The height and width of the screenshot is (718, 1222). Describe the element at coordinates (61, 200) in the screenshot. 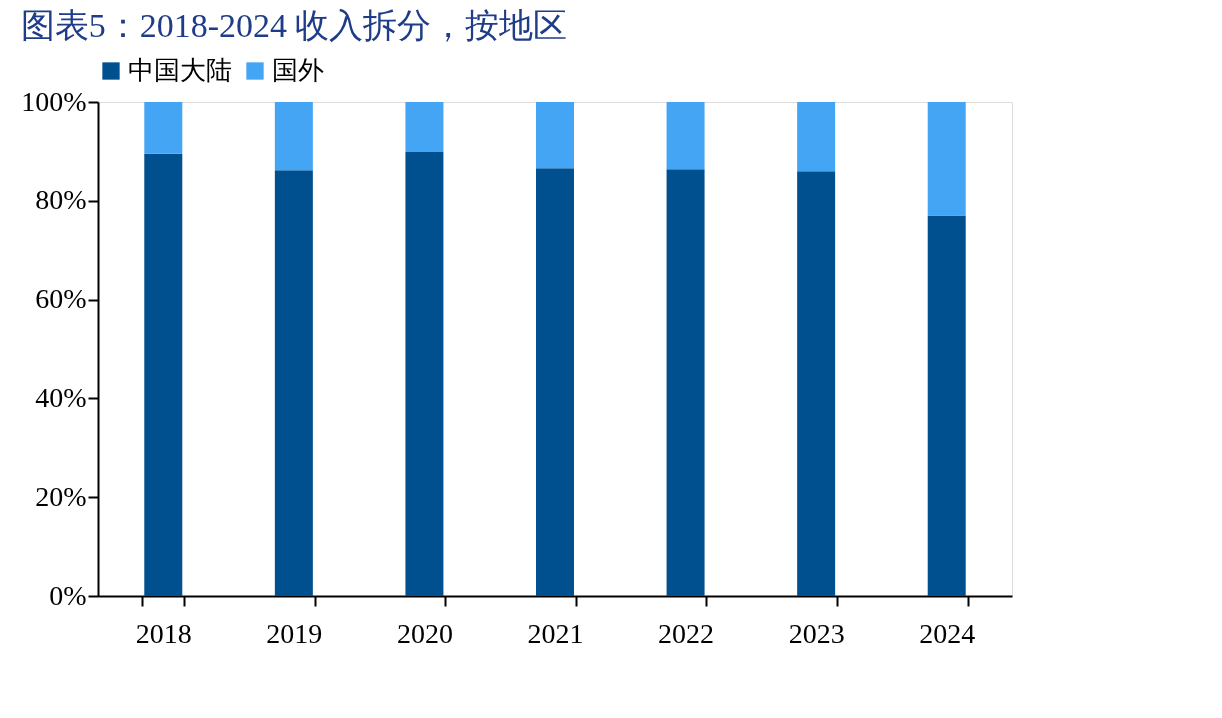

I see `y-tick-label: 80%` at that location.